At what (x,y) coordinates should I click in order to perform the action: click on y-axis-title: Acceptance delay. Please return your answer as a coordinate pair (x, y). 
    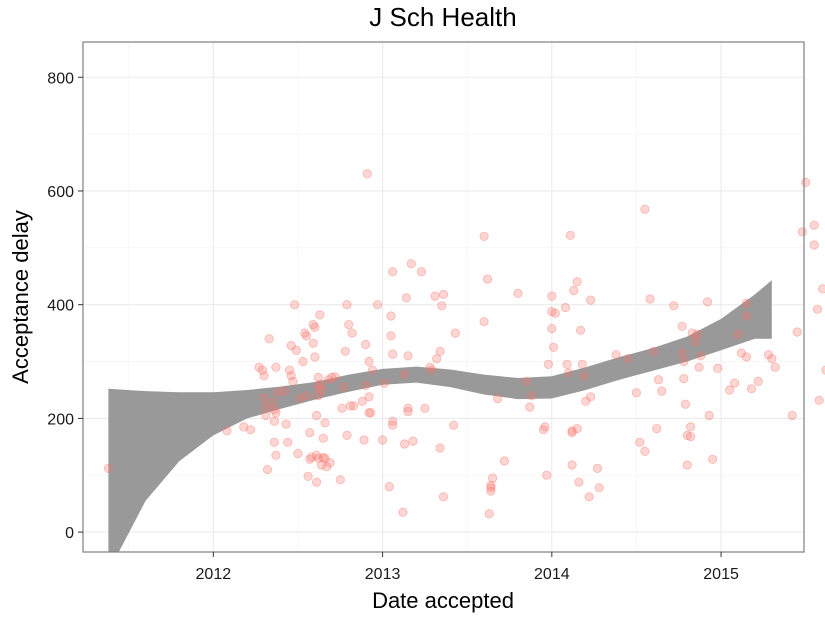
    Looking at the image, I should click on (20, 297).